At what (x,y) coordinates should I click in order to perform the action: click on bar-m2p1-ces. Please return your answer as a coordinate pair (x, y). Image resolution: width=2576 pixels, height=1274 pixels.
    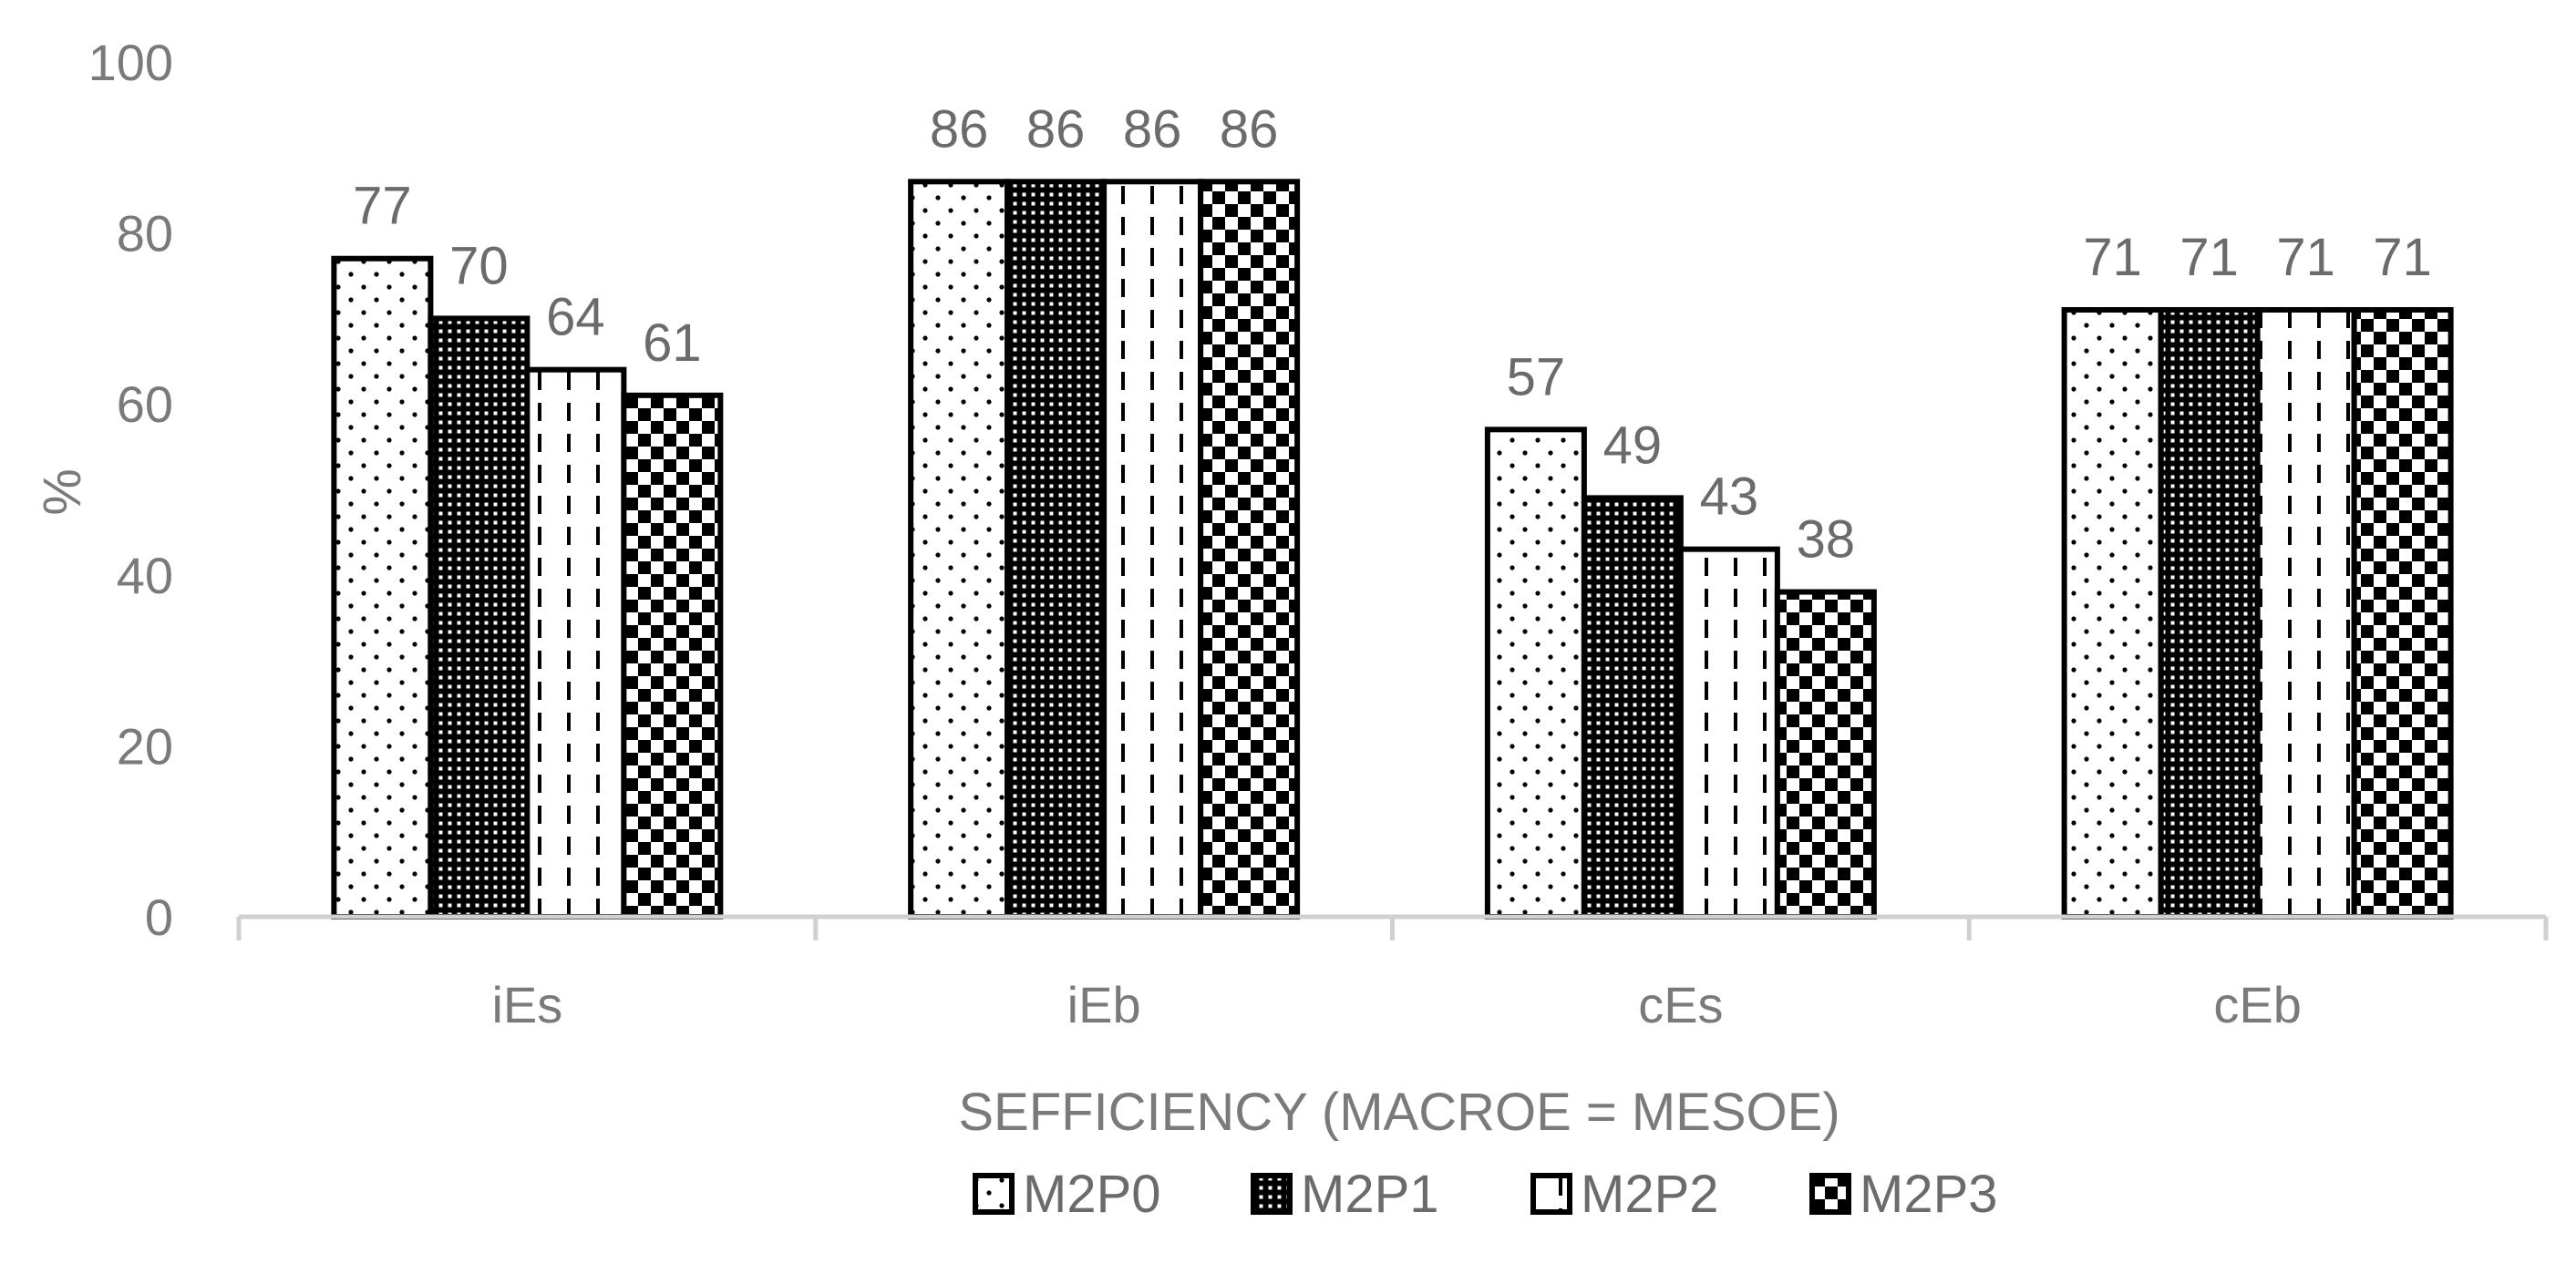
    Looking at the image, I should click on (1632, 707).